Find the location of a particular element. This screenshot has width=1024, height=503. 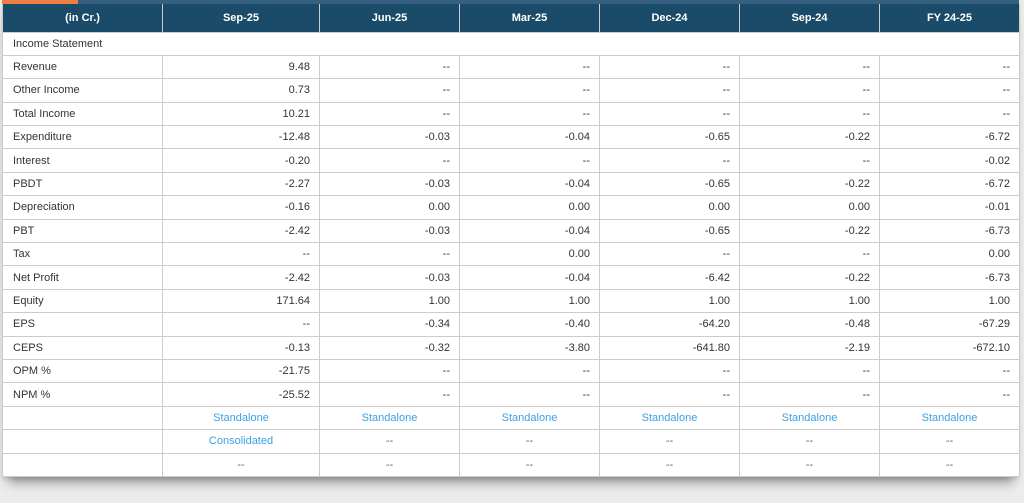

horizontal-scrollbar-thumb is located at coordinates (40, 2).